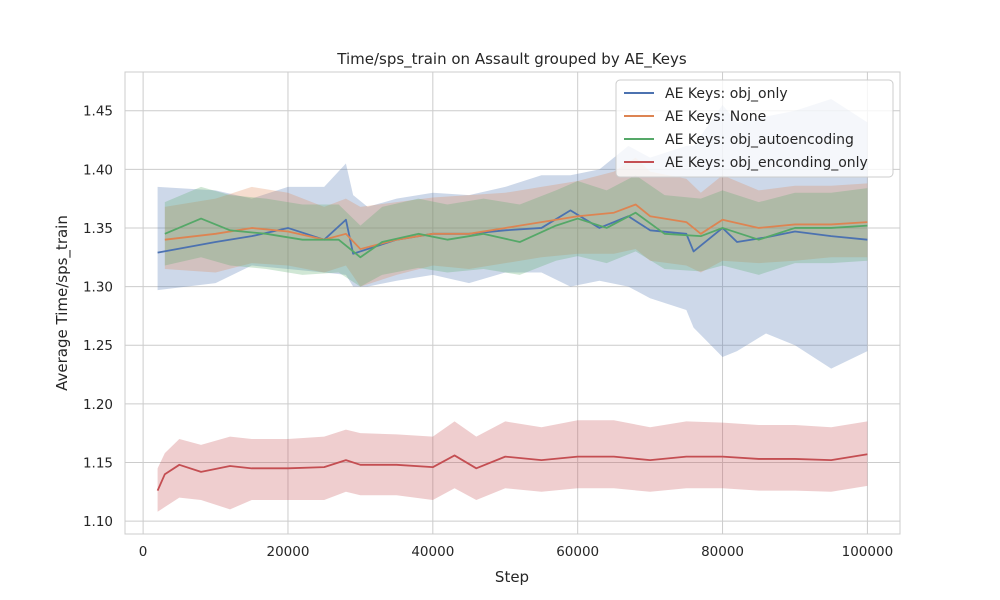 The height and width of the screenshot is (600, 1000). What do you see at coordinates (868, 552) in the screenshot?
I see `x-tick-label: 100000` at bounding box center [868, 552].